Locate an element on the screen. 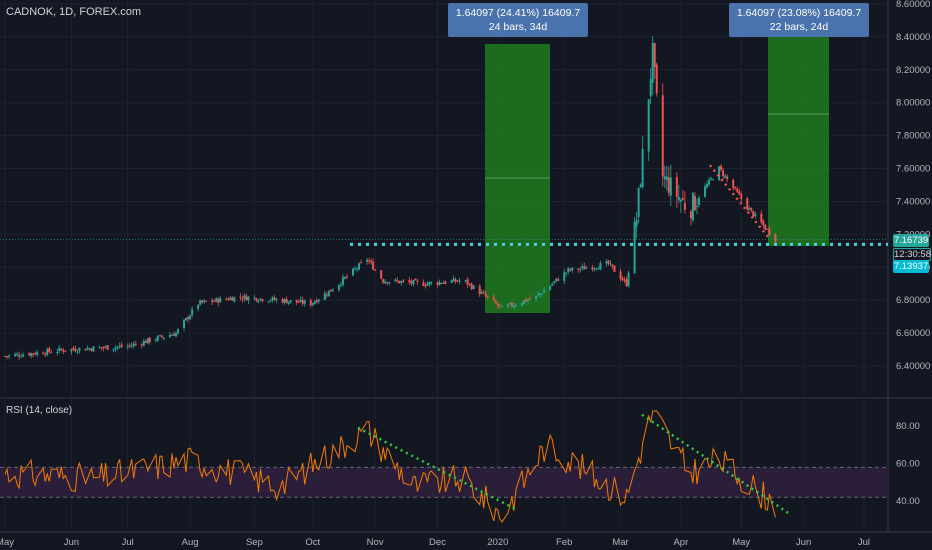  down-trendline-price is located at coordinates (740, 202).